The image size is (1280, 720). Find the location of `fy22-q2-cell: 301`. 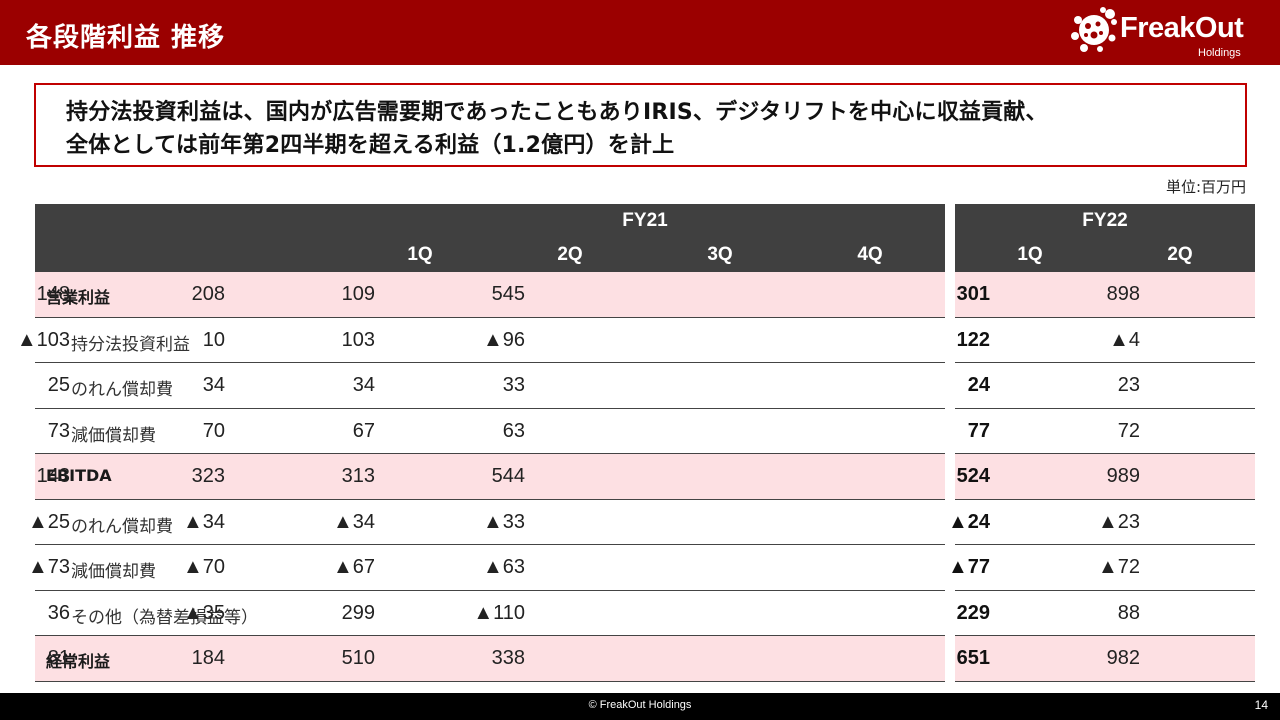

fy22-q2-cell: 301 is located at coordinates (973, 294).